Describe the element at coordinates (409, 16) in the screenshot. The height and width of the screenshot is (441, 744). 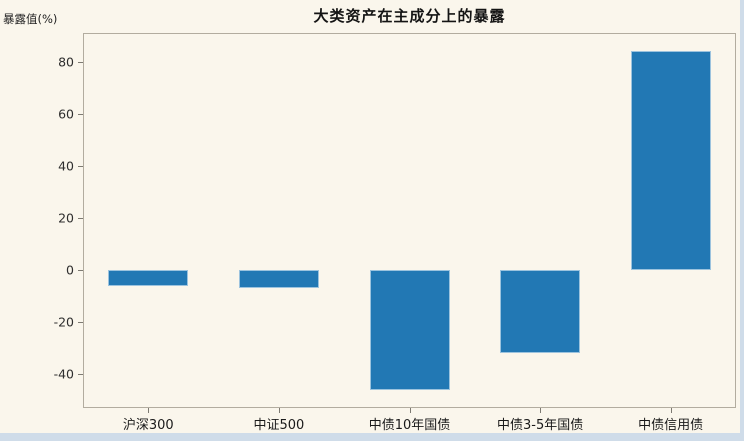
I see `chart-title: 大类资产在主成分上的暴露` at that location.